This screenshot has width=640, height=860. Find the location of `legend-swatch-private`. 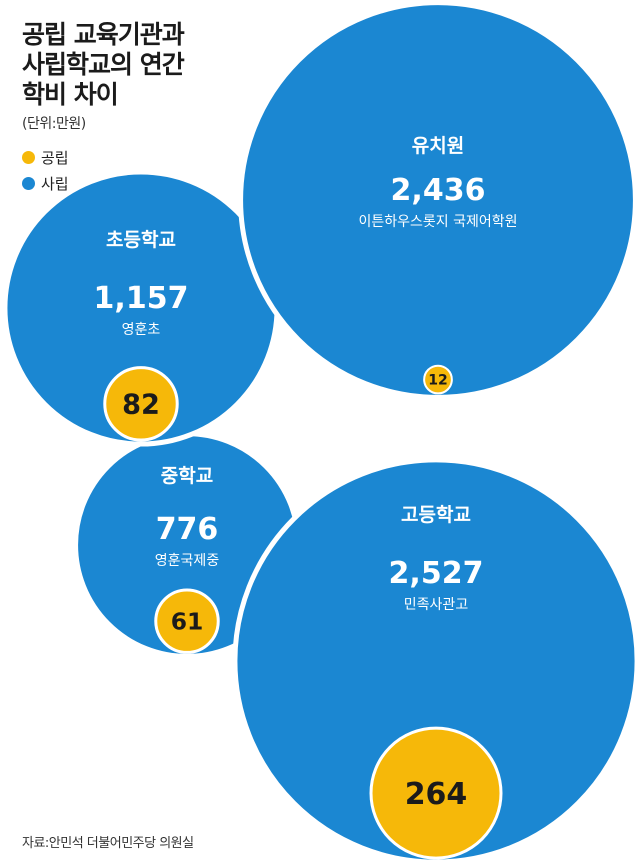

legend-swatch-private is located at coordinates (28, 183).